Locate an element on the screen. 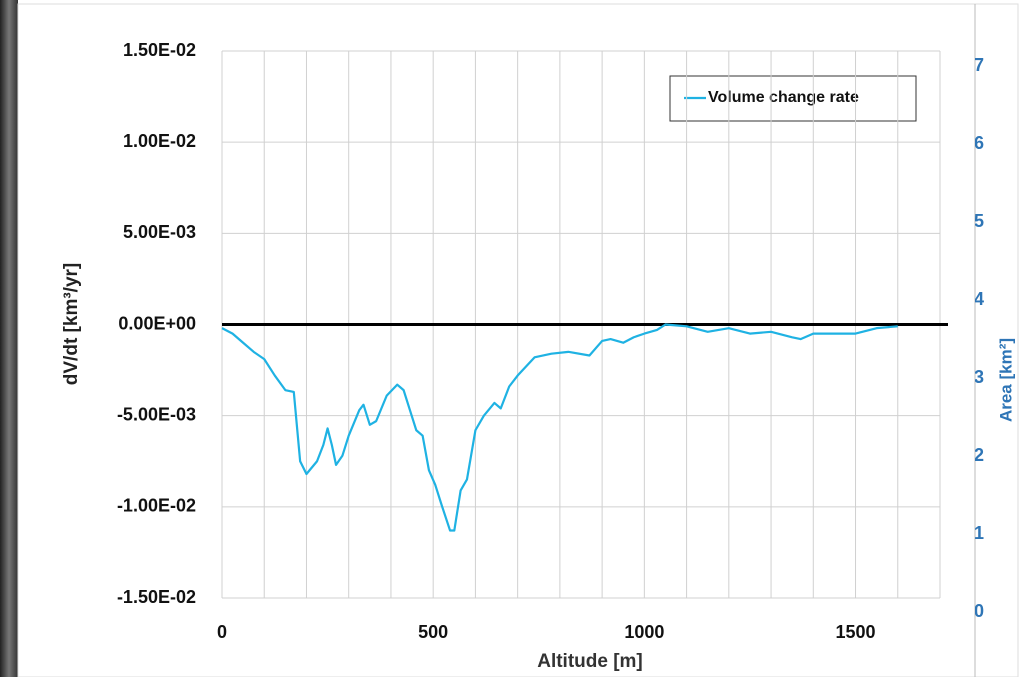  x-tick-label: 500 is located at coordinates (433, 632).